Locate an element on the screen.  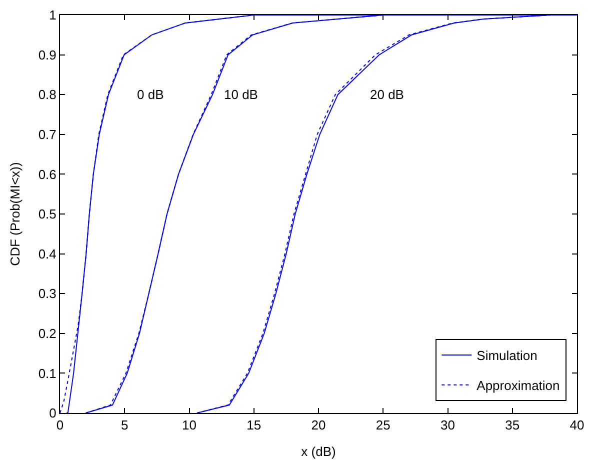
y-axis-title: CDF (Prob(MI<x)) is located at coordinates (14, 214).